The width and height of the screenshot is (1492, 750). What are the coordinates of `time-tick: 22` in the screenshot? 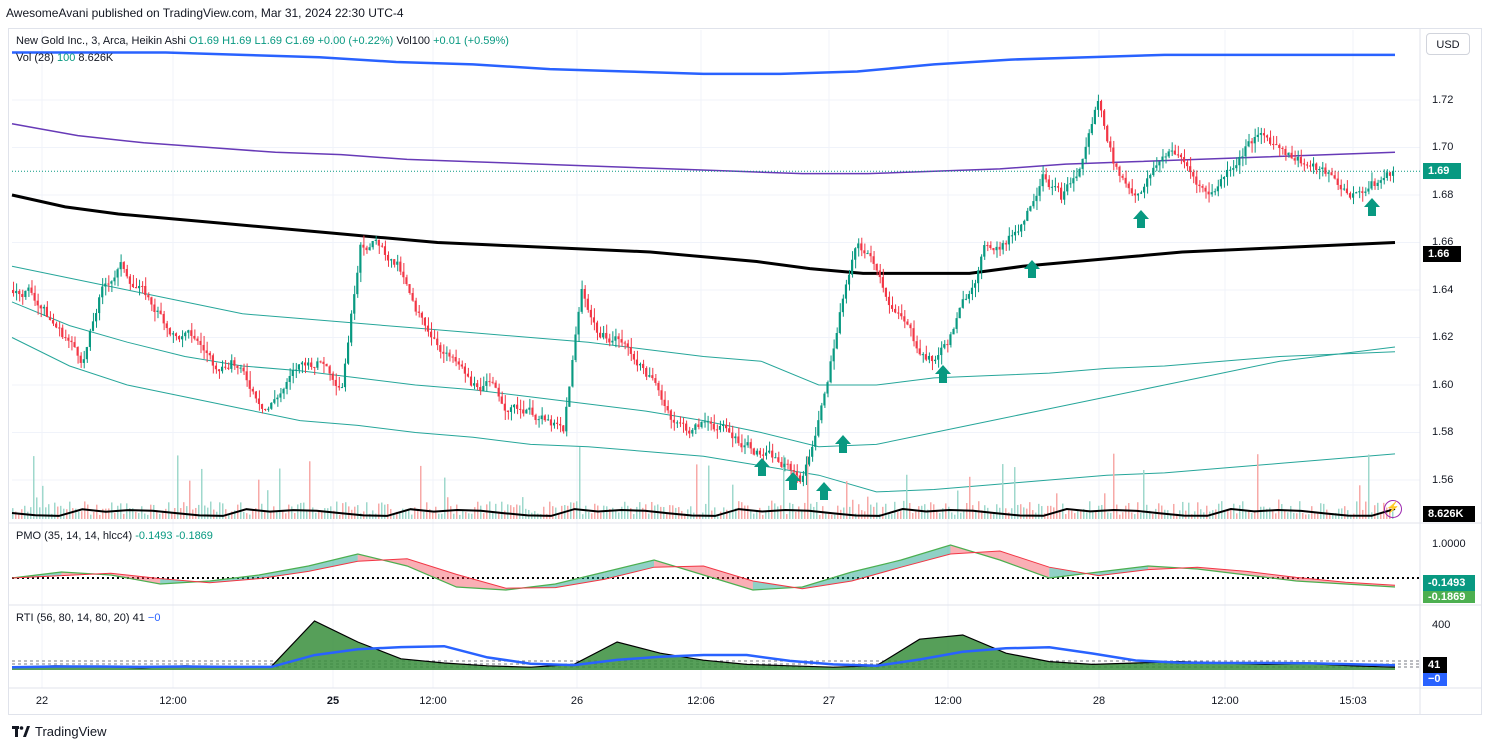 It's located at (42, 701).